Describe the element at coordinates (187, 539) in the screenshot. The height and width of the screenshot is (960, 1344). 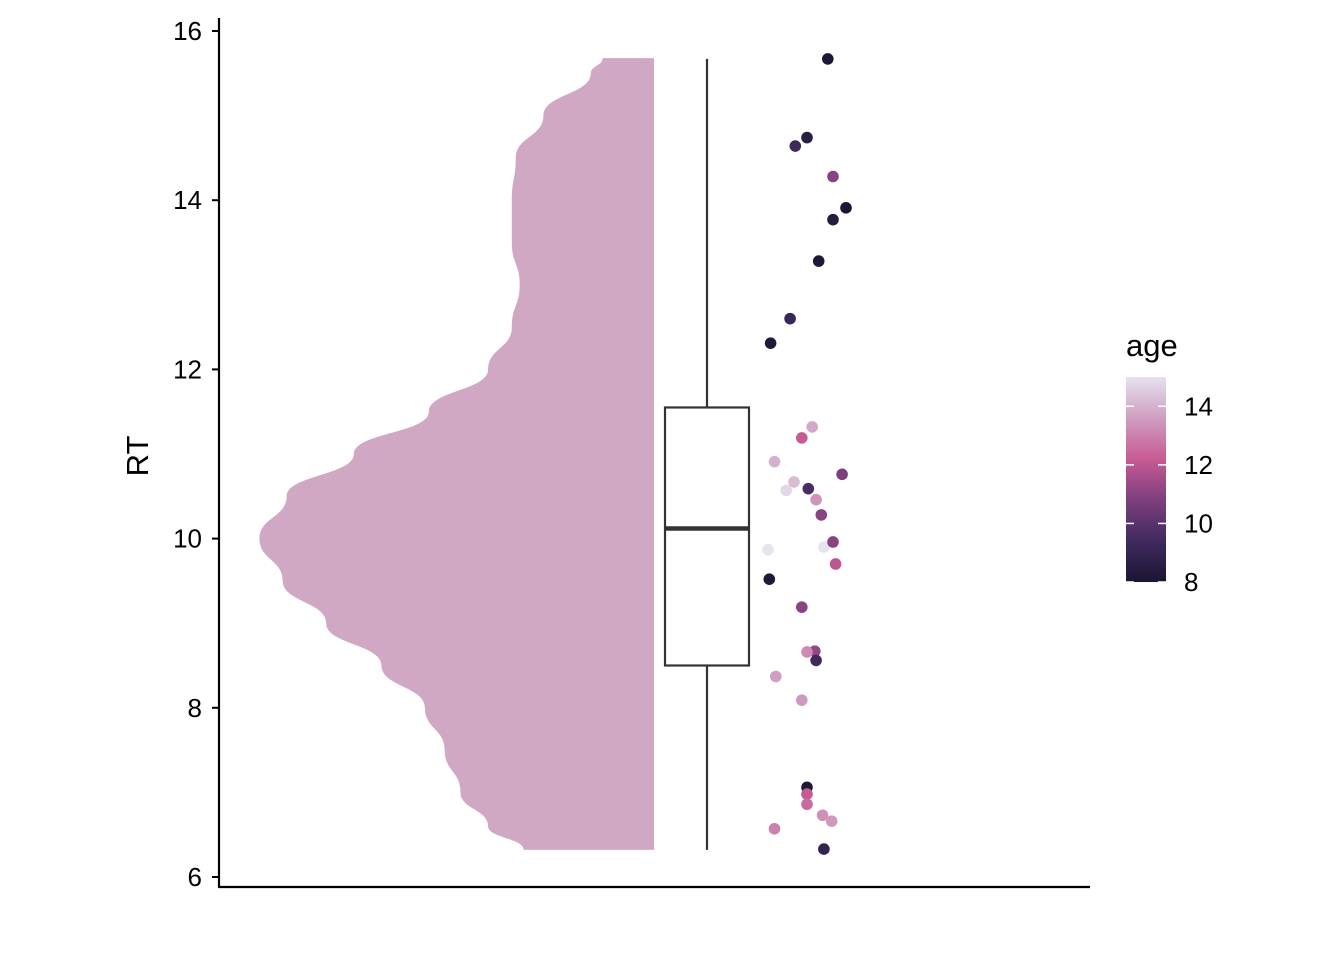
I see `y-tick-label: 10` at that location.